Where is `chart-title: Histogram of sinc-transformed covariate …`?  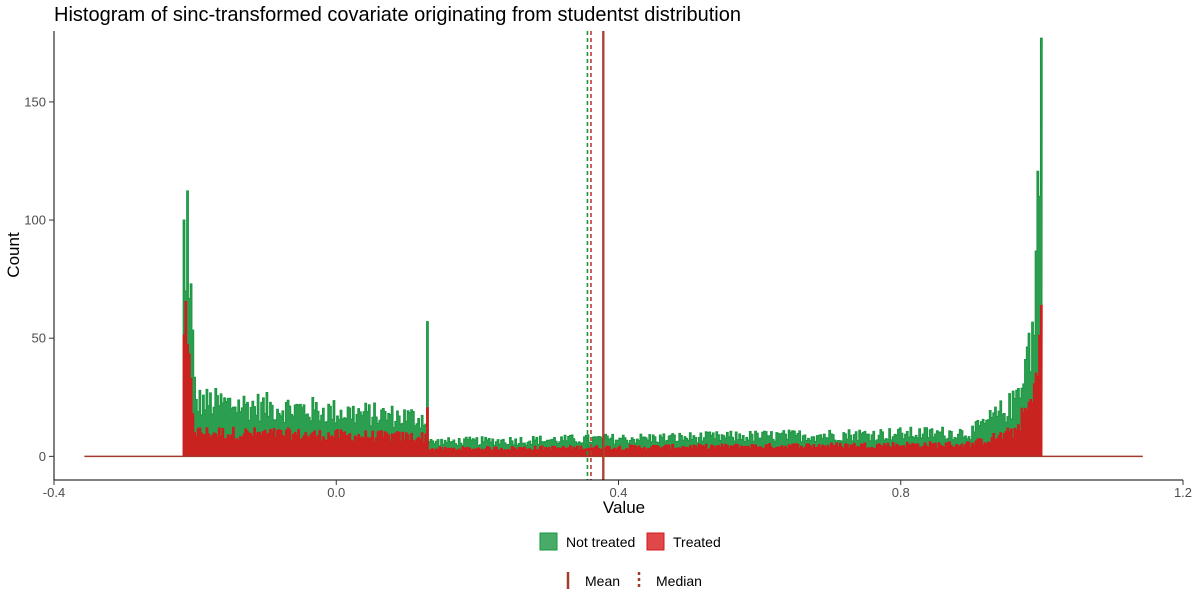 chart-title: Histogram of sinc-transformed covariate … is located at coordinates (397, 15).